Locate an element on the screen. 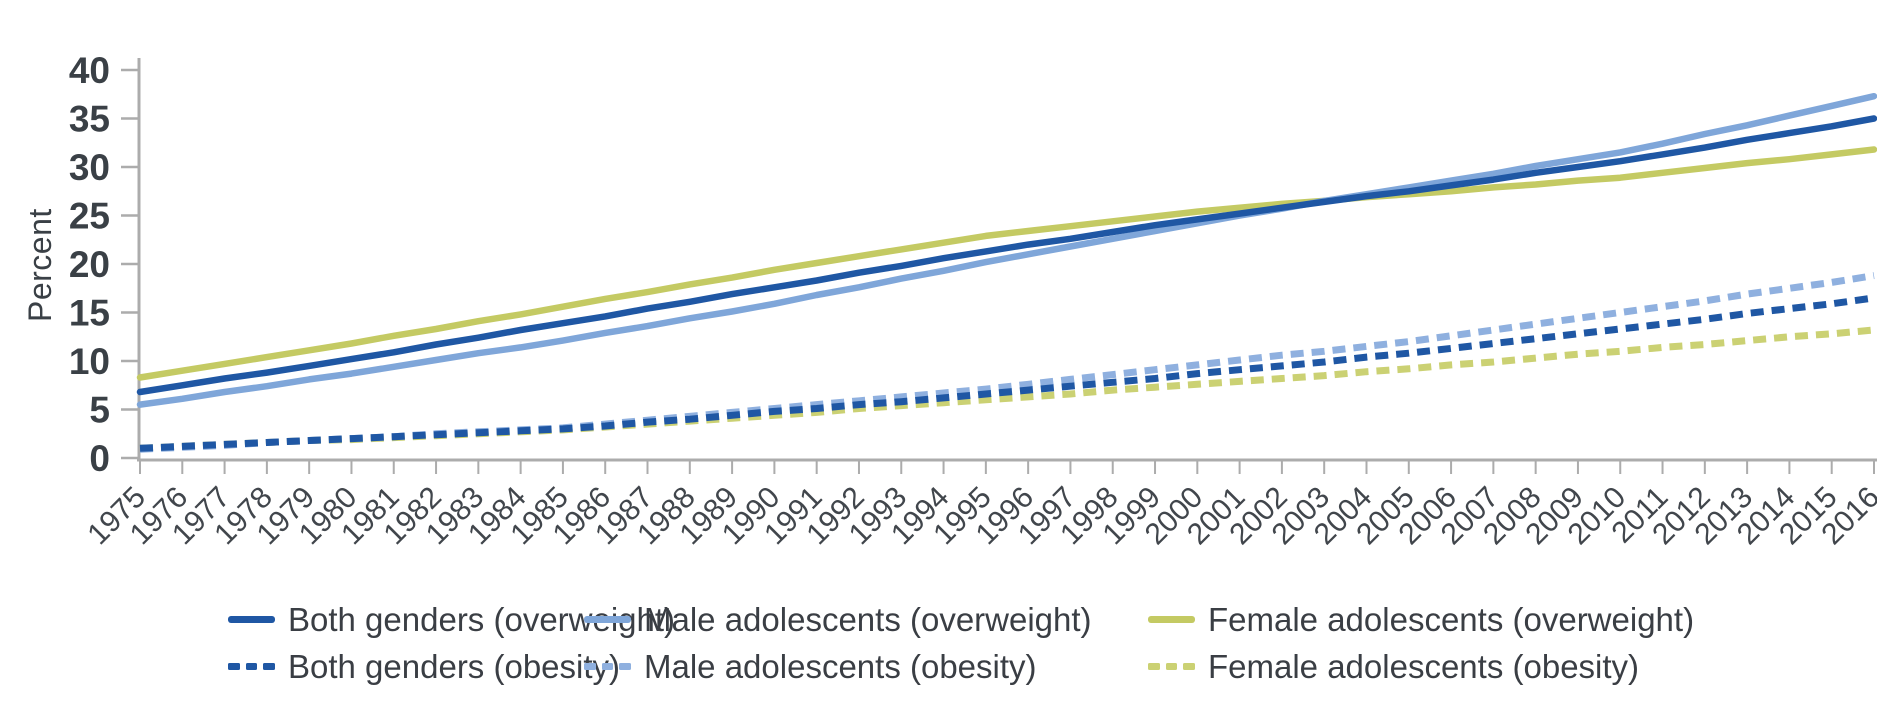 The height and width of the screenshot is (726, 1877). y-tick-label: 0 is located at coordinates (99, 458).